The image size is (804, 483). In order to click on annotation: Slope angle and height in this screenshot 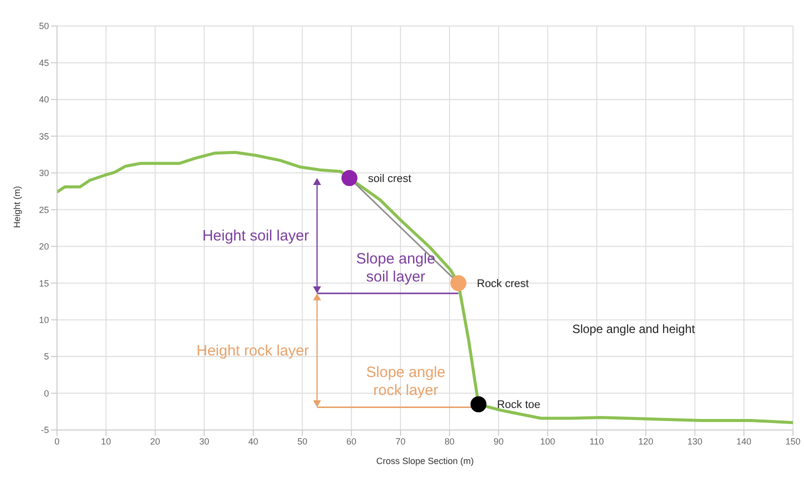, I will do `click(634, 329)`.